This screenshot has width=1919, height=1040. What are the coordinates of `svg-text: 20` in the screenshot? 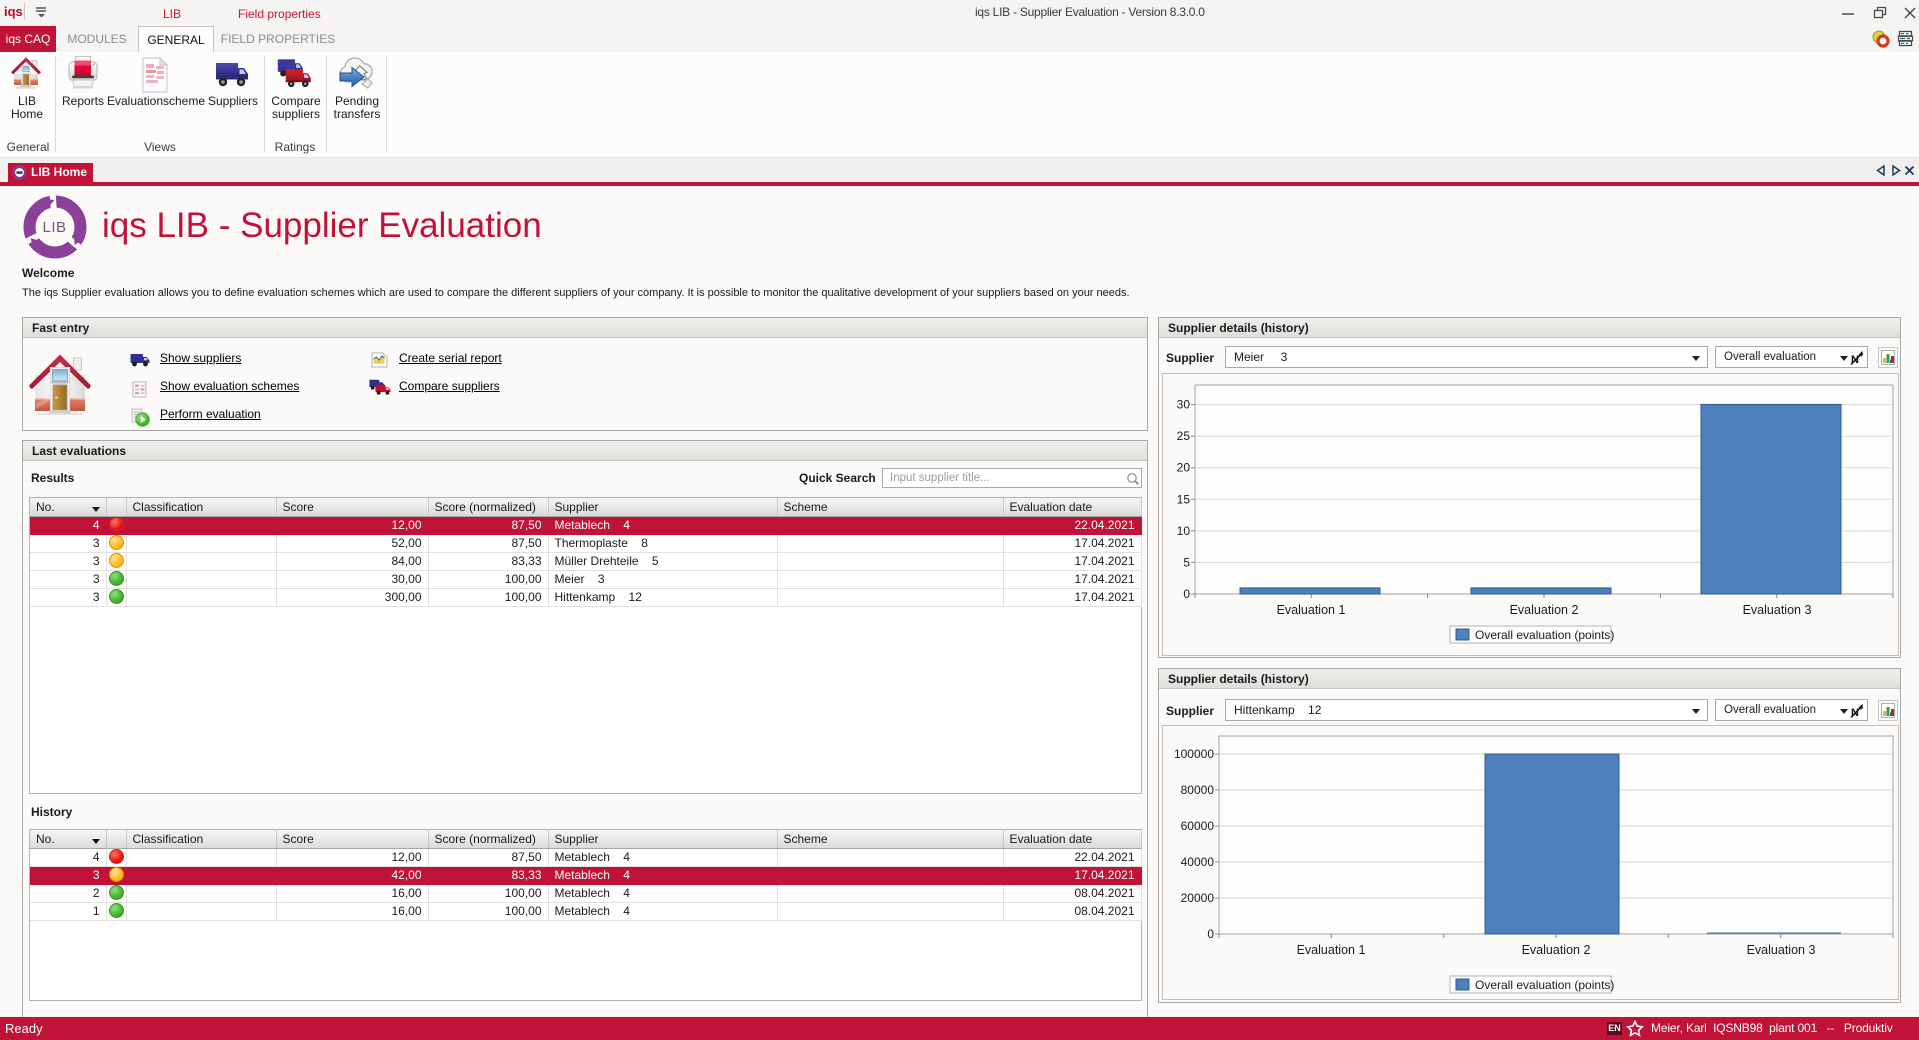 It's located at (1184, 468).